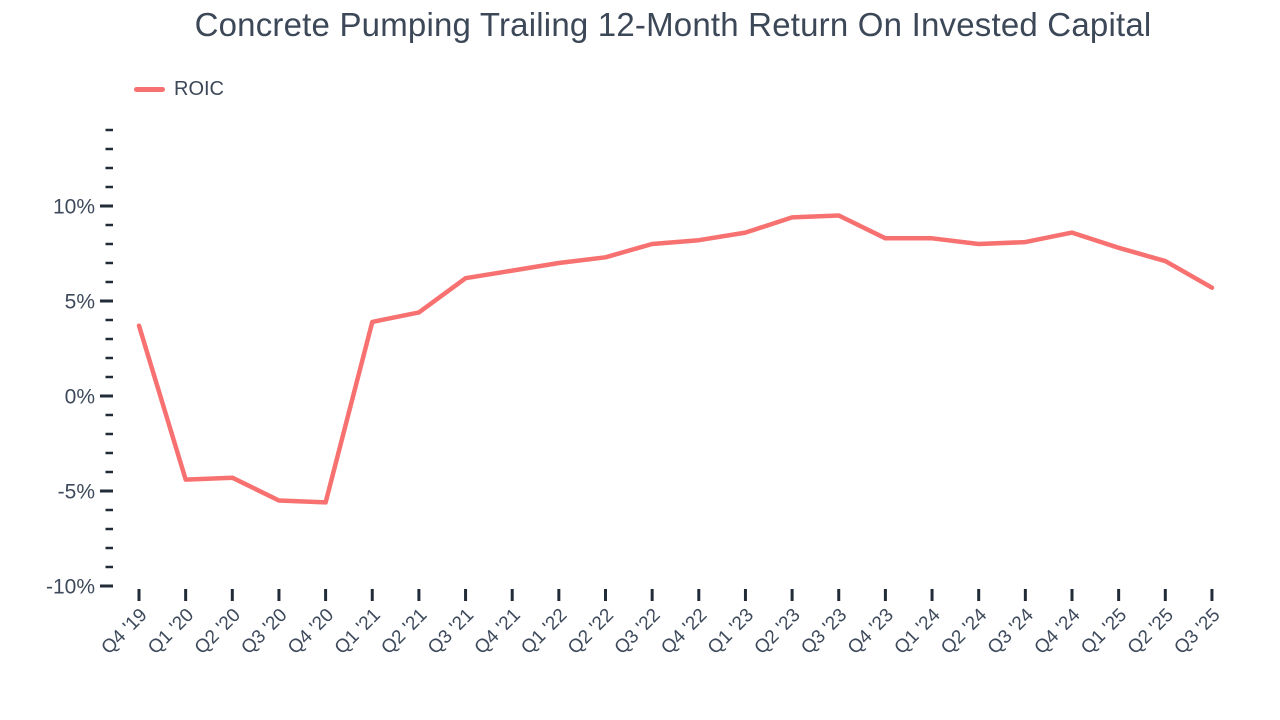 This screenshot has height=720, width=1280. I want to click on x-axis-tick-label: Q4 '20, so click(311, 632).